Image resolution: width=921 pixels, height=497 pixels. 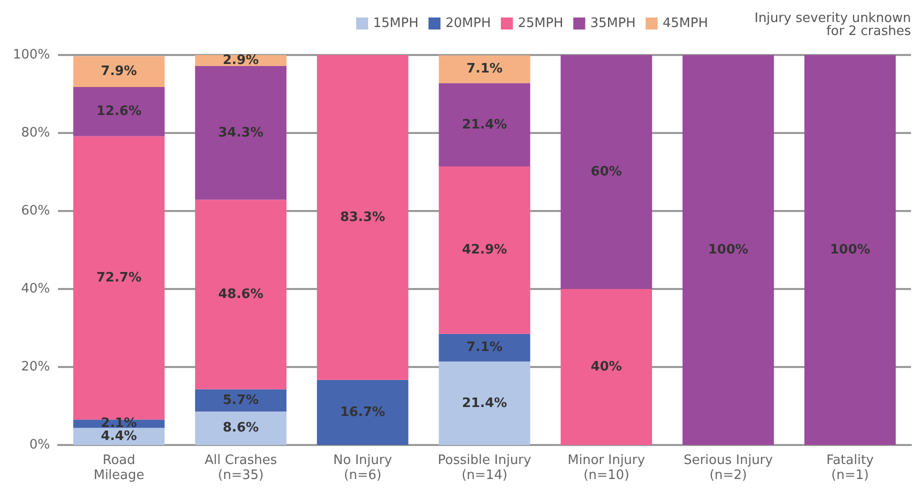 I want to click on data-label: 48.6%, so click(x=241, y=294).